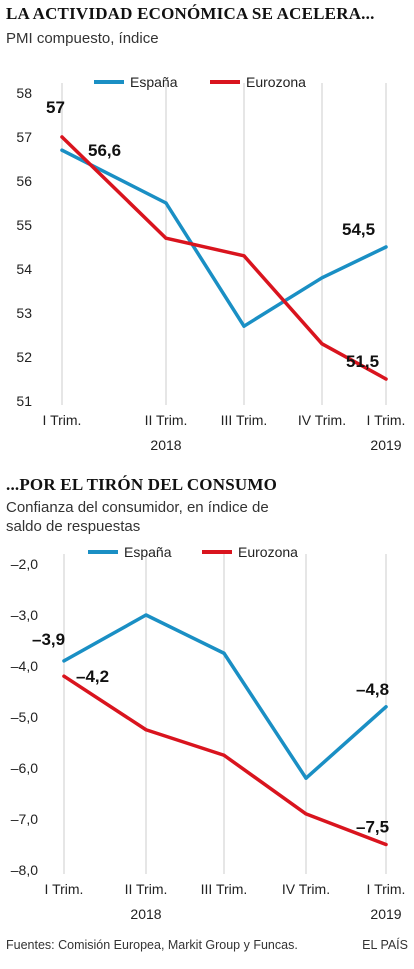  What do you see at coordinates (141, 484) in the screenshot?
I see `chart2-title: ...POR EL TIRÓN DEL CONSUMO` at bounding box center [141, 484].